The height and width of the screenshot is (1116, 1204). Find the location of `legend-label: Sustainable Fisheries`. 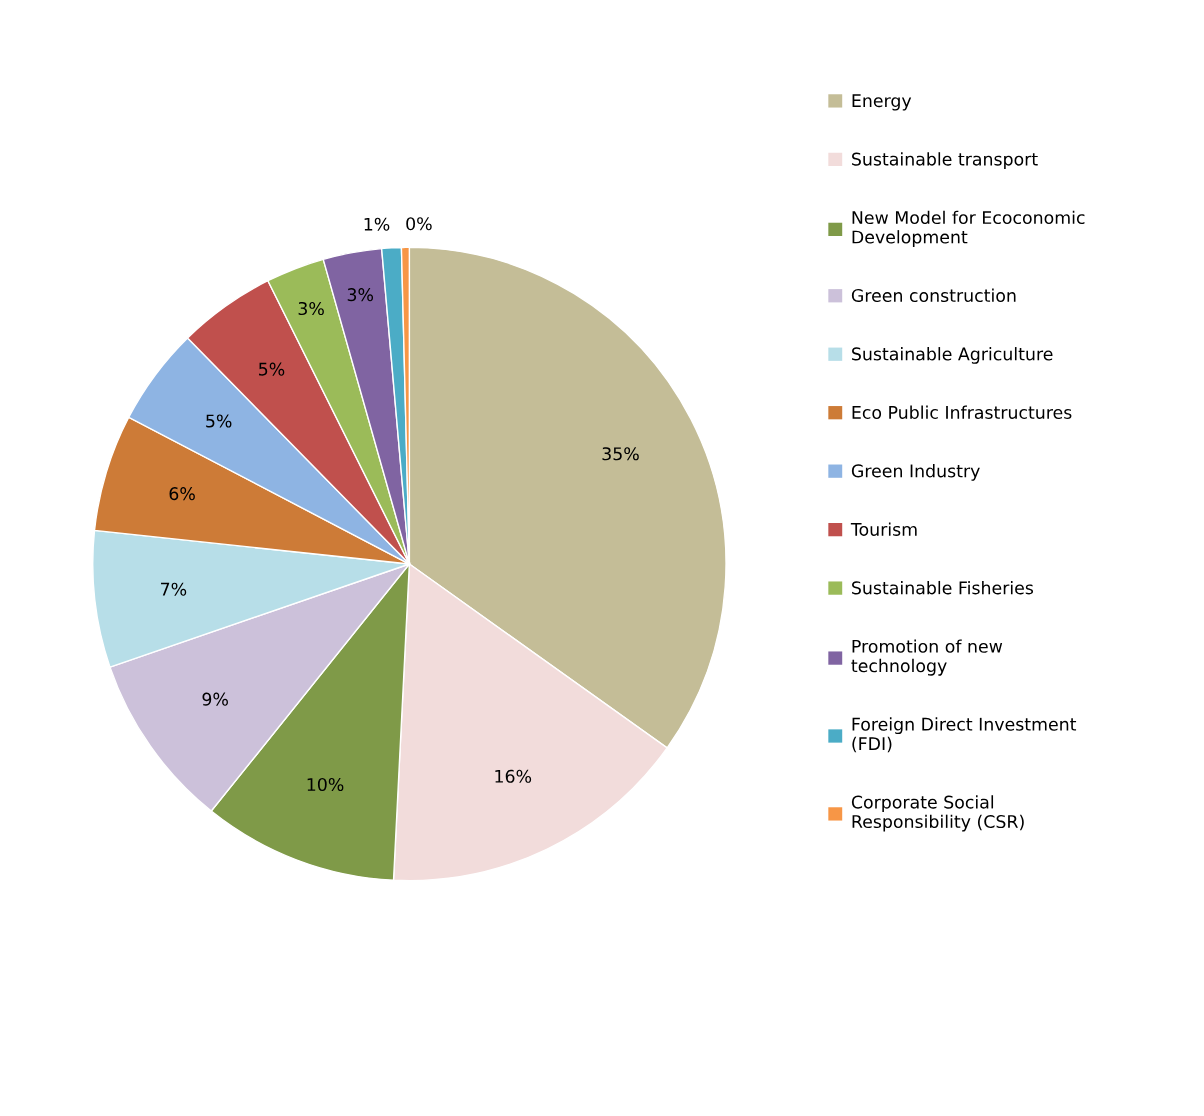

legend-label: Sustainable Fisheries is located at coordinates (943, 587).